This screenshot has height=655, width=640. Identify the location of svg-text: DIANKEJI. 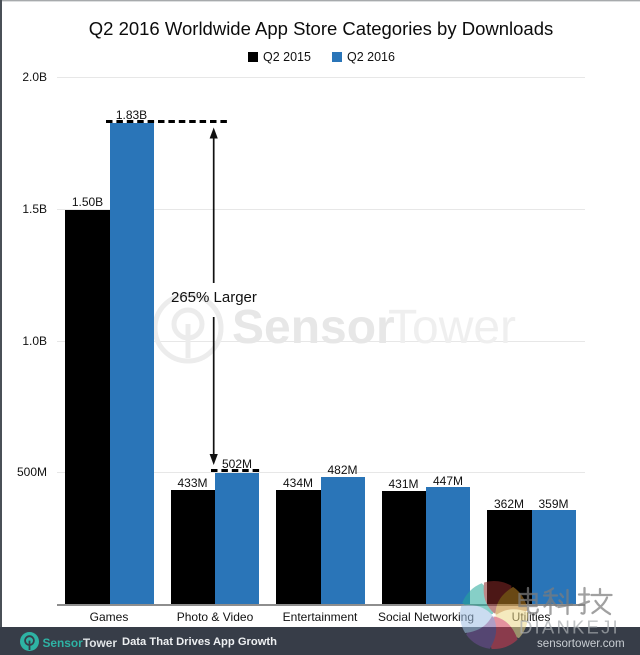
(569, 627).